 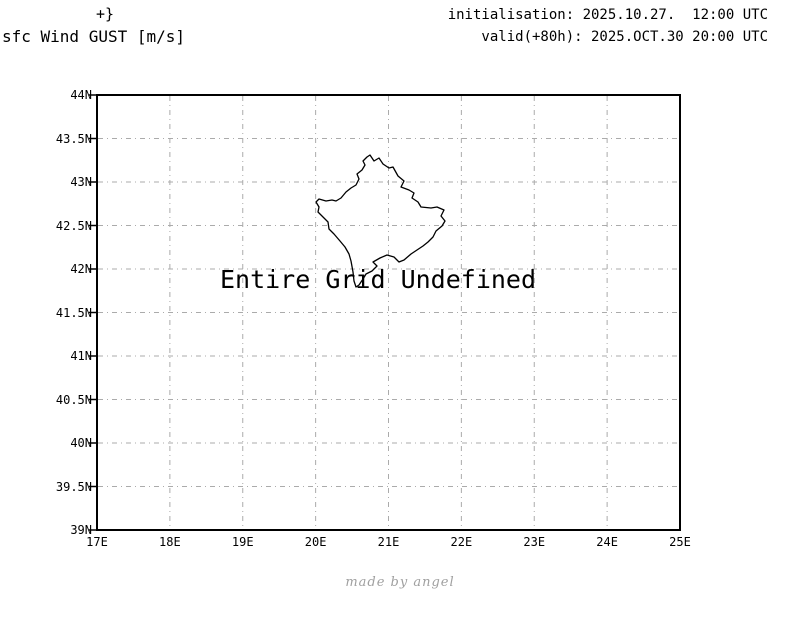 I want to click on y-axis-tick-label: 39.5N, so click(x=73, y=486).